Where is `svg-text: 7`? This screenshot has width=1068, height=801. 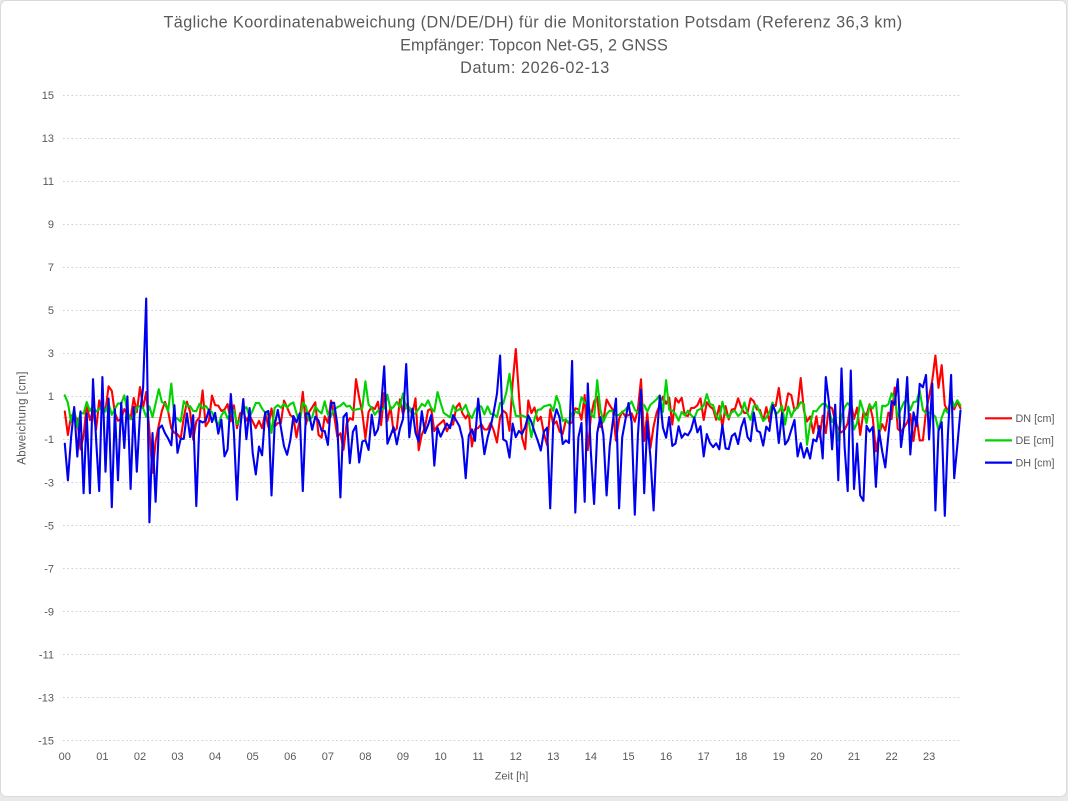 svg-text: 7 is located at coordinates (51, 268).